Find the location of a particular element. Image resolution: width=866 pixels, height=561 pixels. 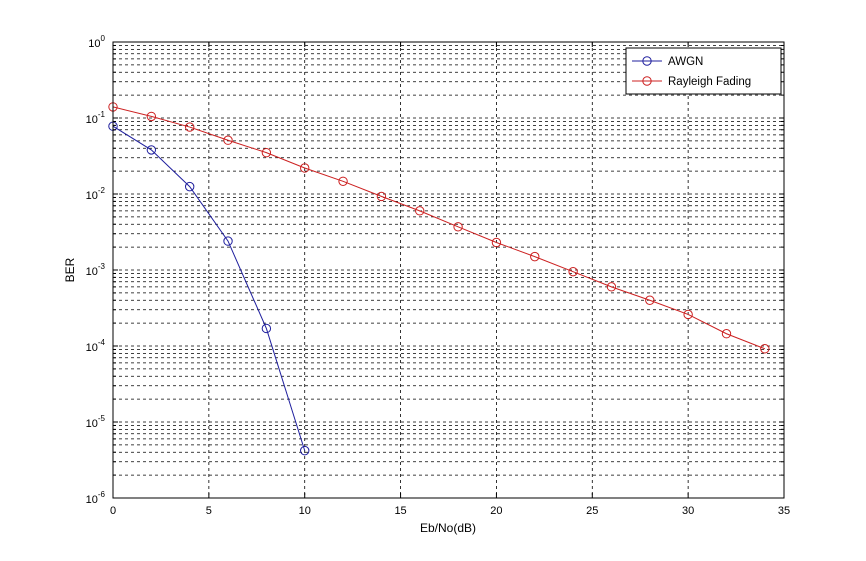

y-tick-exponent: -6 is located at coordinates (102, 494).